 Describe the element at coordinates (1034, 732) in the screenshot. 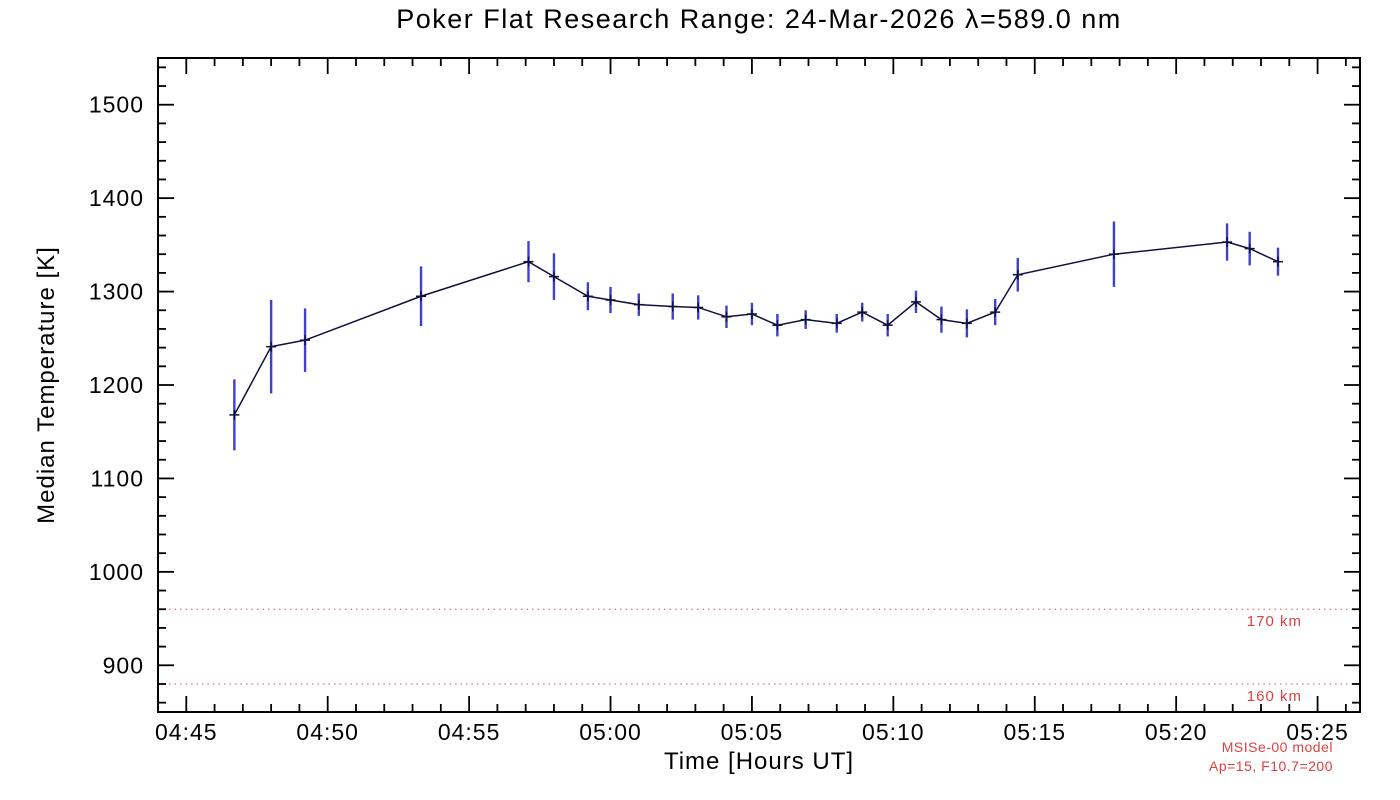

I see `x-tick-label: 05:15` at that location.